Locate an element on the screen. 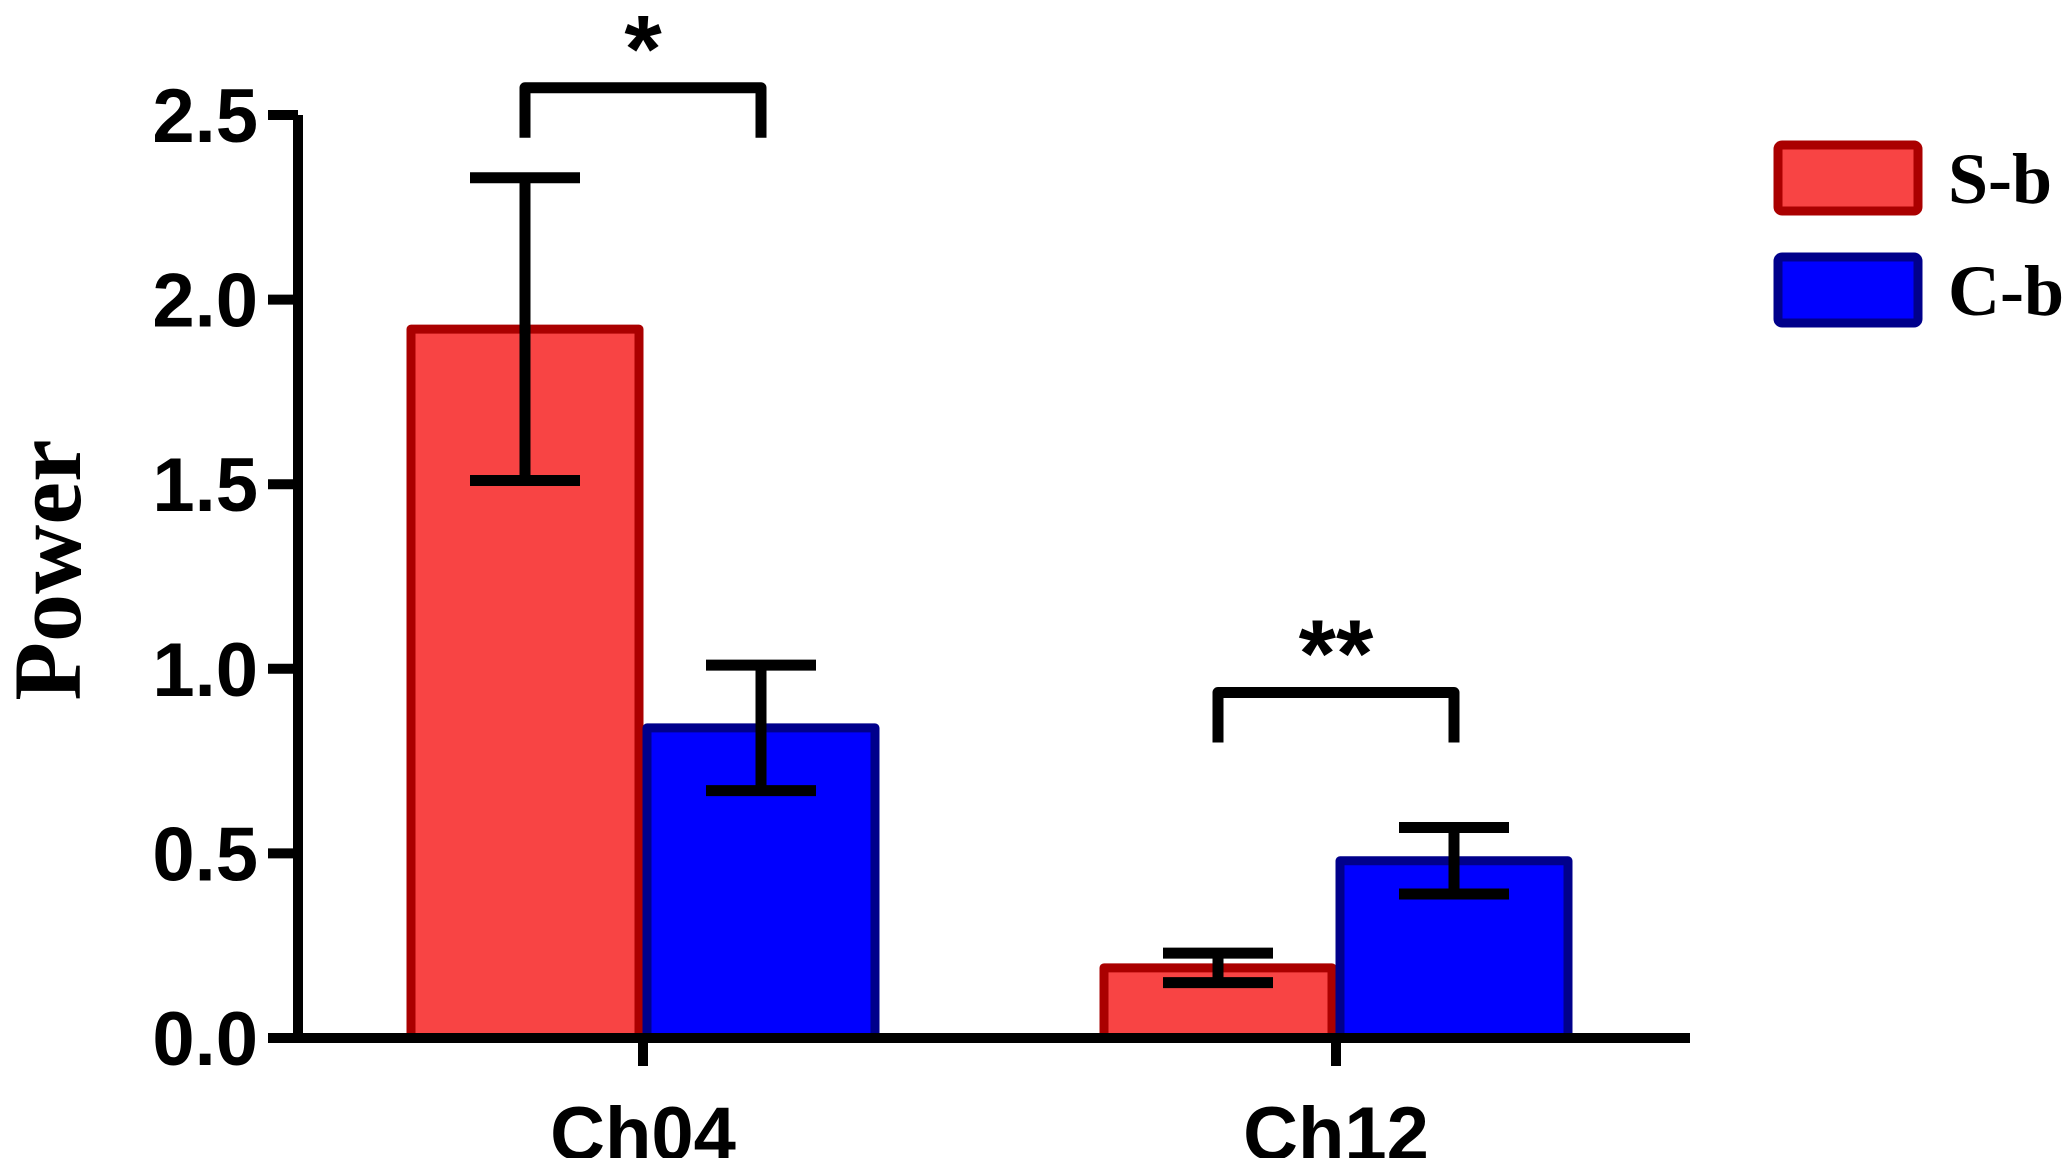 Image resolution: width=2067 pixels, height=1158 pixels. bar-c-b-ch12 is located at coordinates (1454, 949).